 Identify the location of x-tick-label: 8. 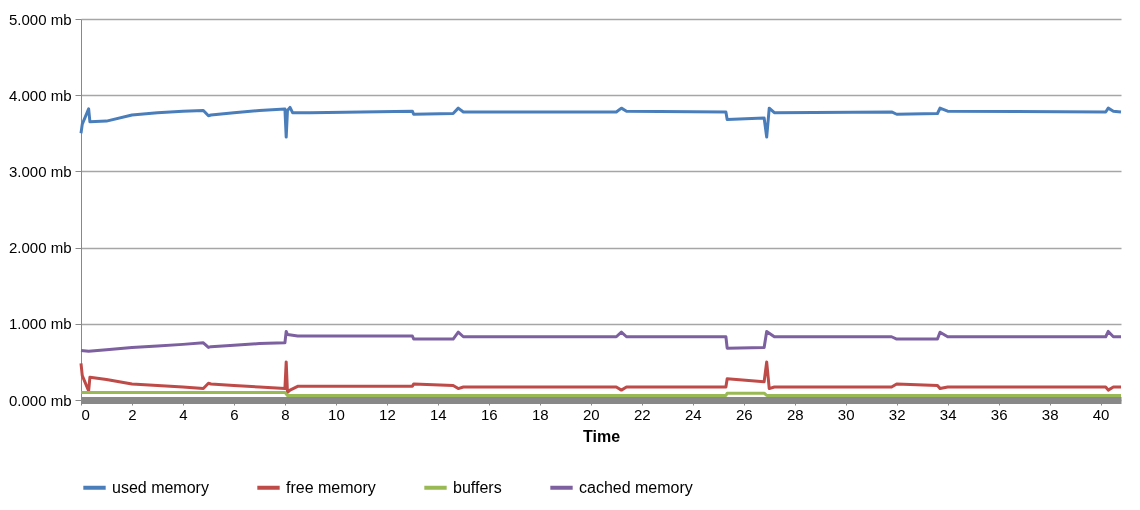
(285, 414).